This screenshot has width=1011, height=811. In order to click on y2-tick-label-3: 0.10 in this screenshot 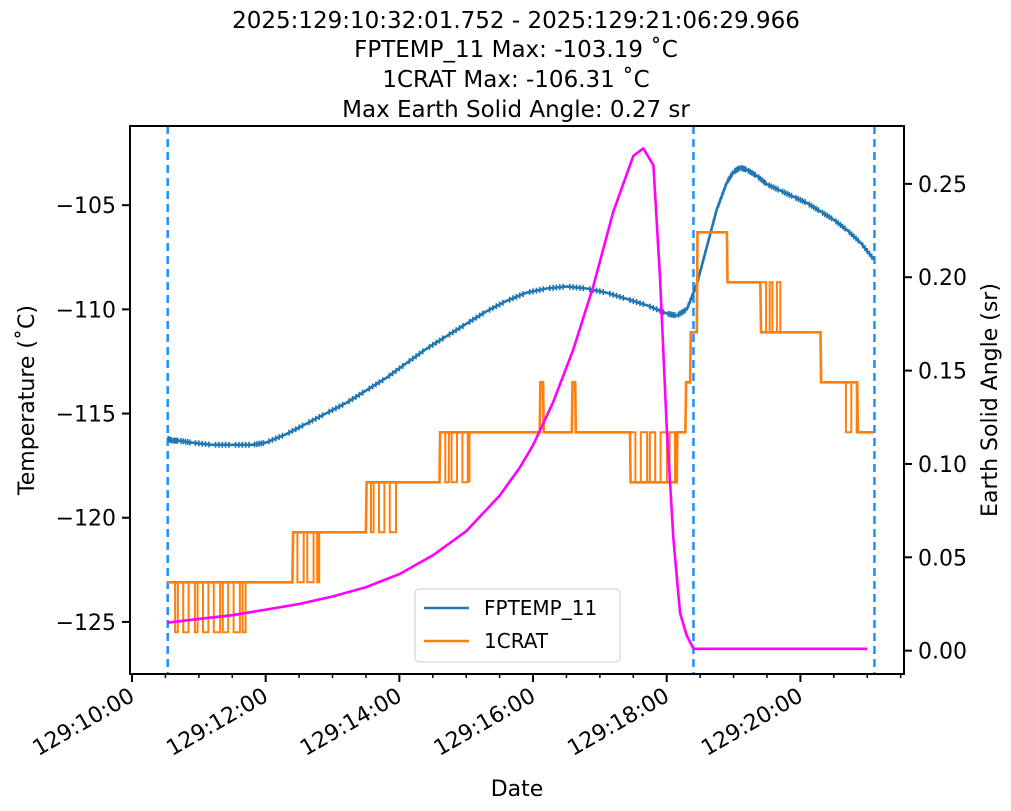, I will do `click(942, 465)`.